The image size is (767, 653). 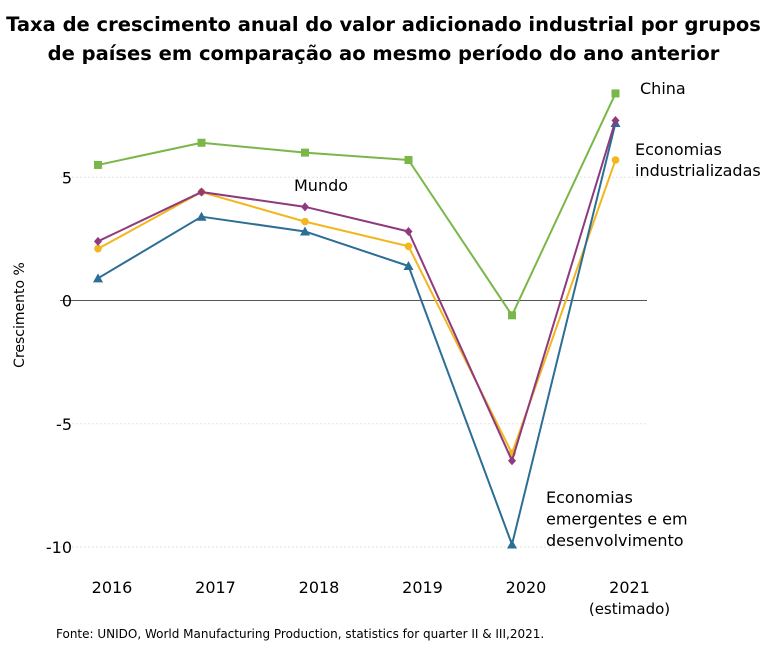 I want to click on series-label: desenvolvimento, so click(x=615, y=540).